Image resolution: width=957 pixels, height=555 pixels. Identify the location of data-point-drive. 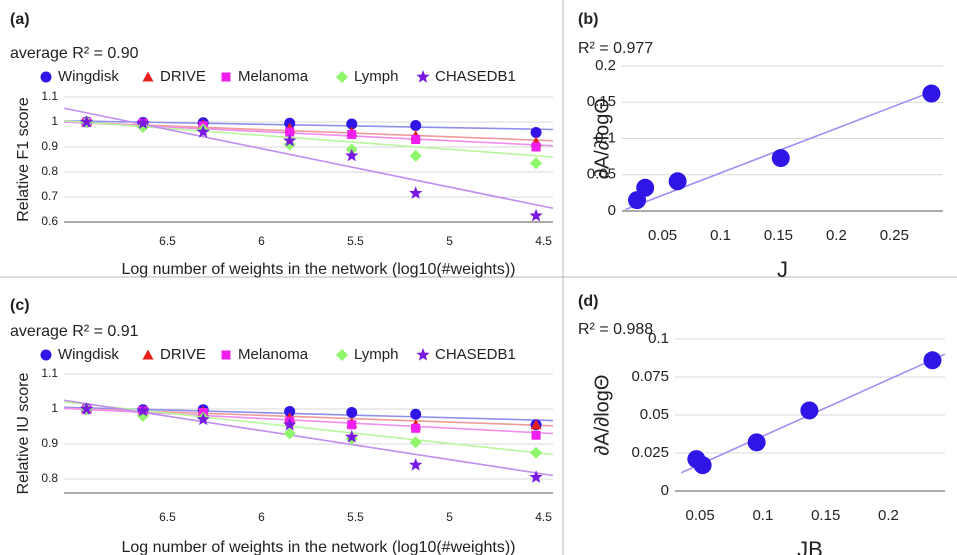
(536, 424).